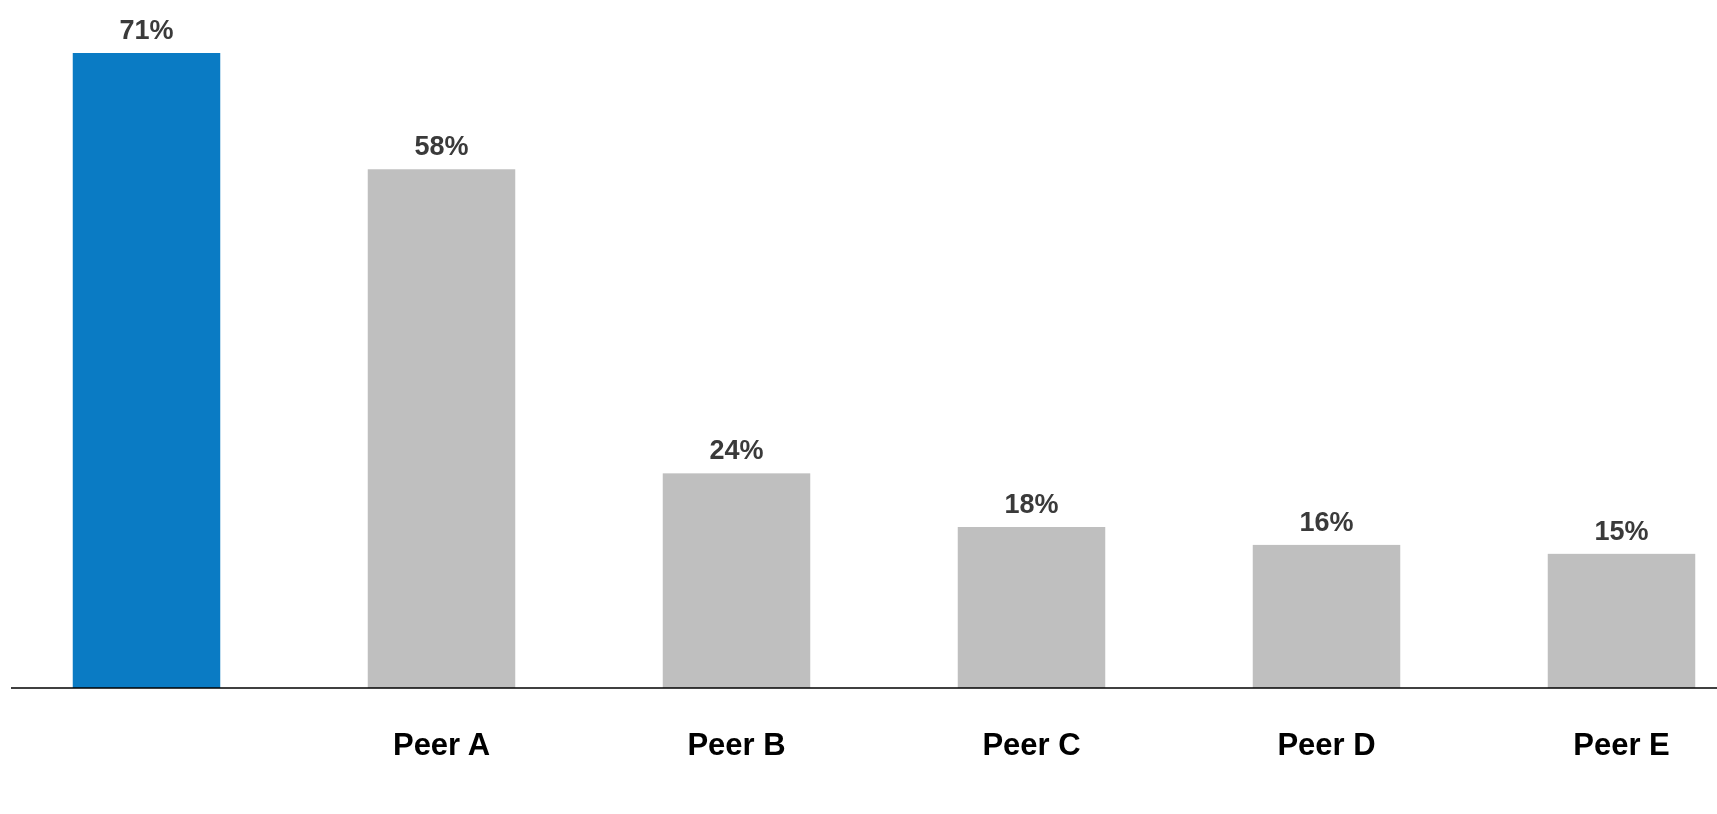 Image resolution: width=1717 pixels, height=814 pixels. I want to click on x-tick-label: Peer E, so click(1621, 744).